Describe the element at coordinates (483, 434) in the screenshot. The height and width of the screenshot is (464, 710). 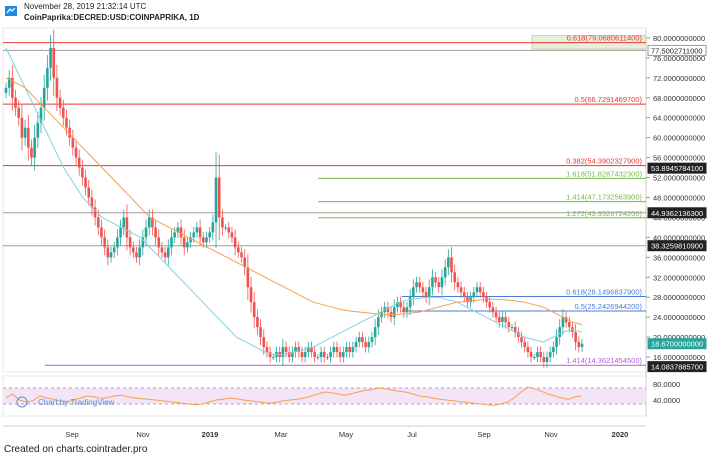
I see `time-tick-label: Sep` at that location.